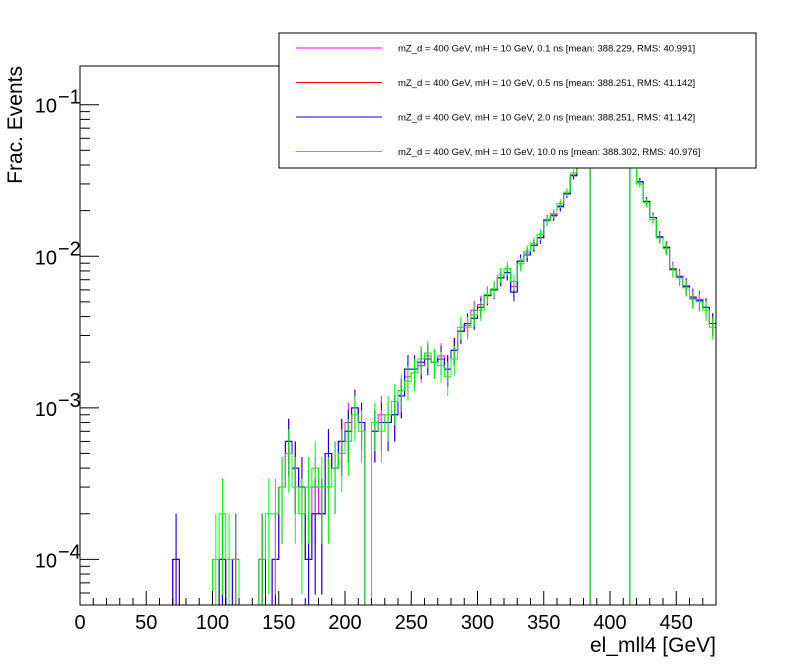 Image resolution: width=796 pixels, height=672 pixels. I want to click on x-tick-label: 200, so click(344, 623).